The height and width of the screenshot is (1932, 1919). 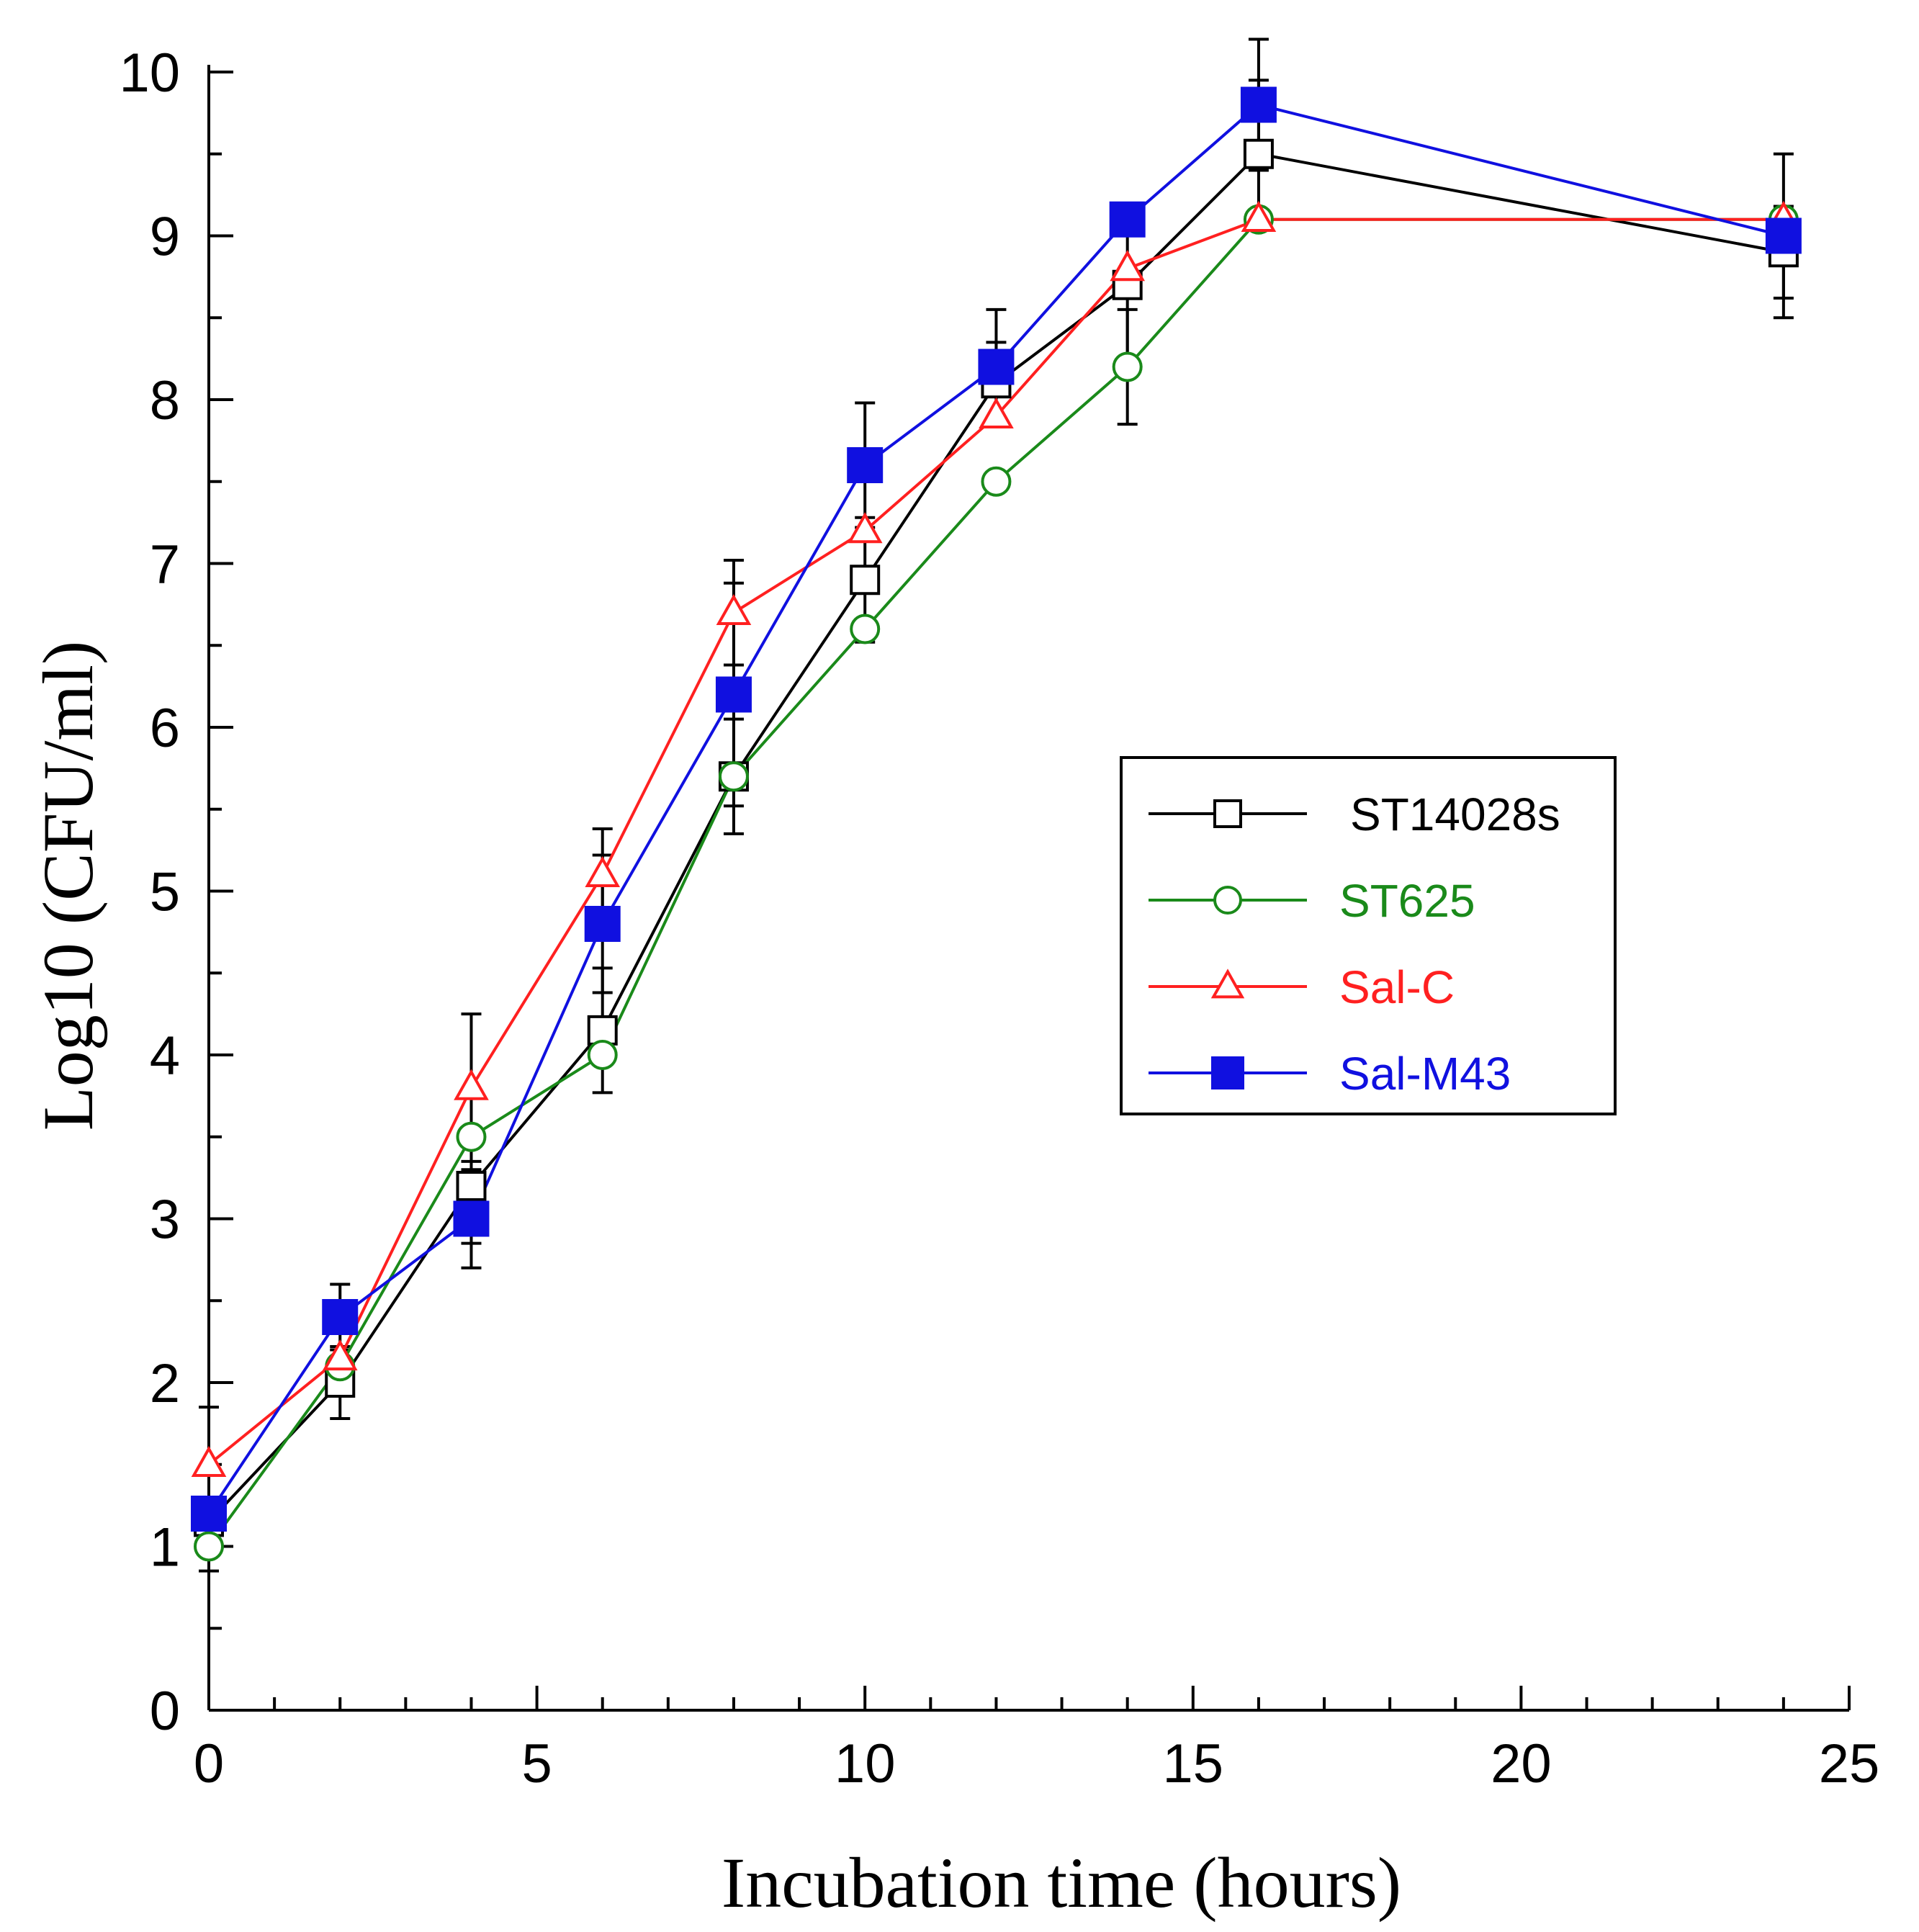 What do you see at coordinates (1227, 984) in the screenshot?
I see `legend-marker-Sal-C` at bounding box center [1227, 984].